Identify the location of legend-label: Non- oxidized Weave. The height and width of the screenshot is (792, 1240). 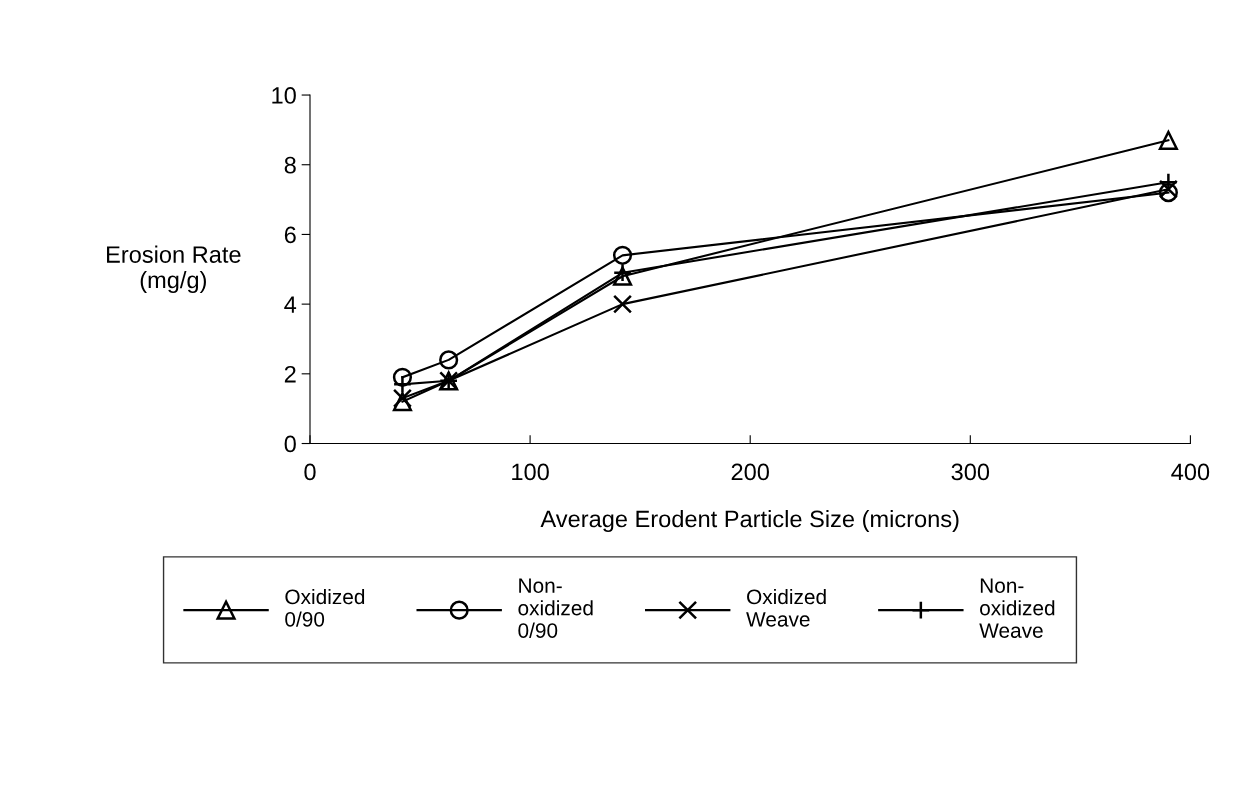
(1017, 608).